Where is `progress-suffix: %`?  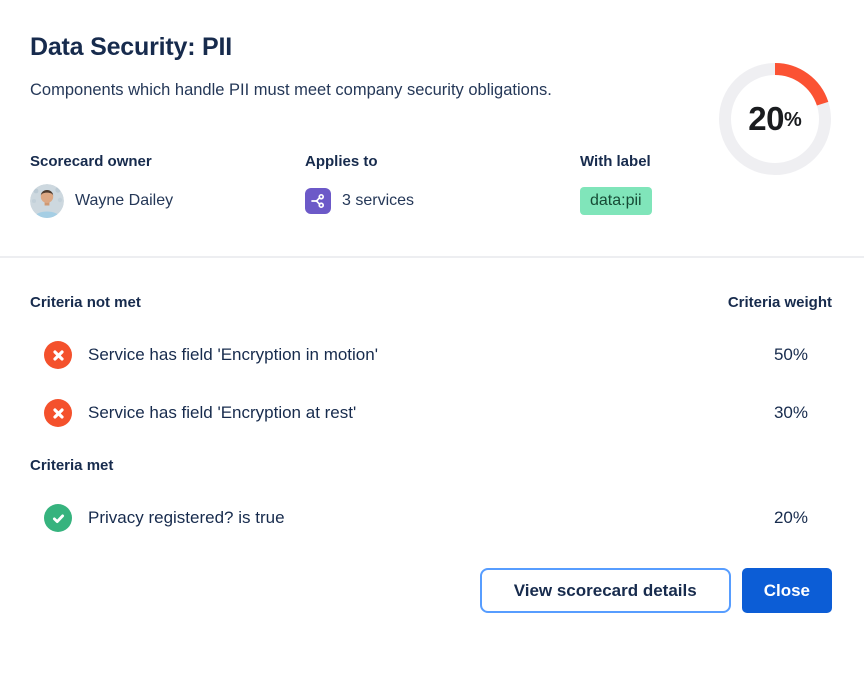 progress-suffix: % is located at coordinates (792, 120).